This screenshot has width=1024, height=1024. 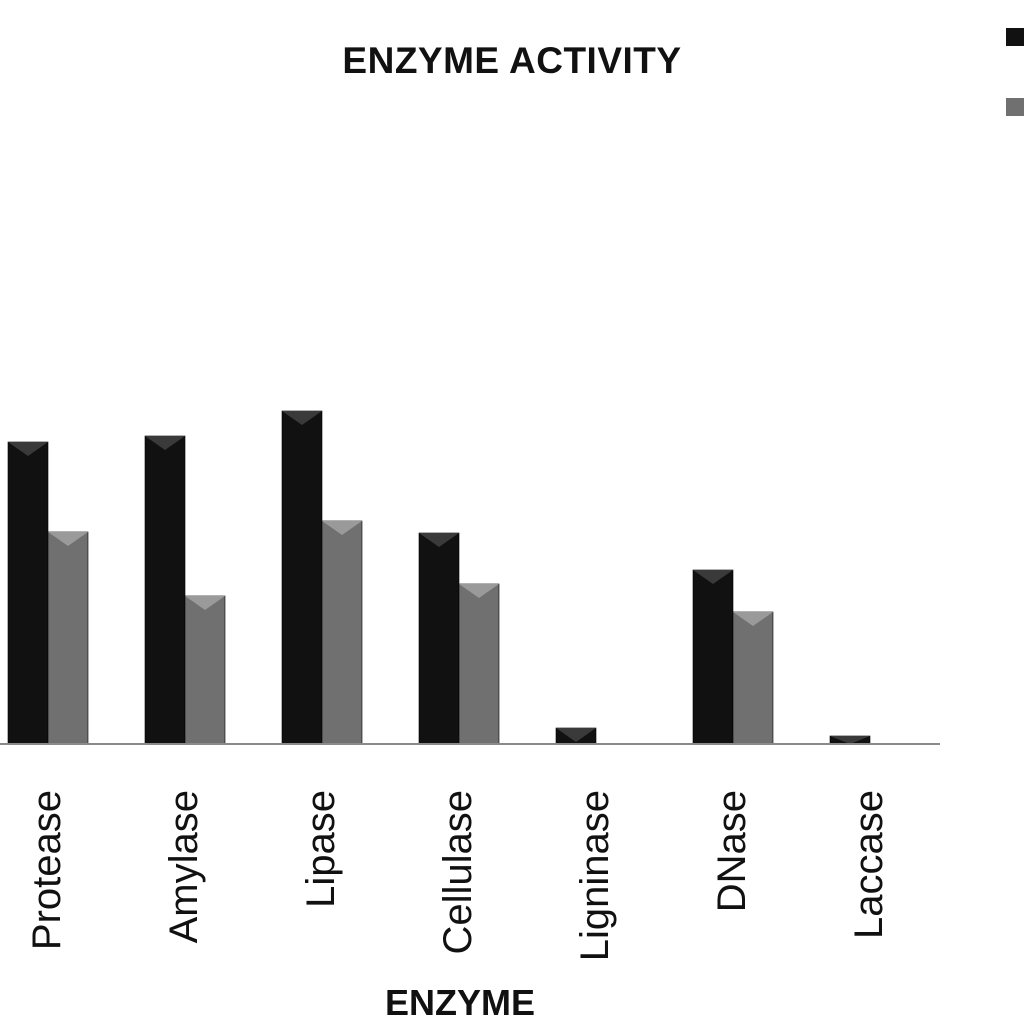 I want to click on chart-title: ENZYME ACTIVITY, so click(x=512, y=60).